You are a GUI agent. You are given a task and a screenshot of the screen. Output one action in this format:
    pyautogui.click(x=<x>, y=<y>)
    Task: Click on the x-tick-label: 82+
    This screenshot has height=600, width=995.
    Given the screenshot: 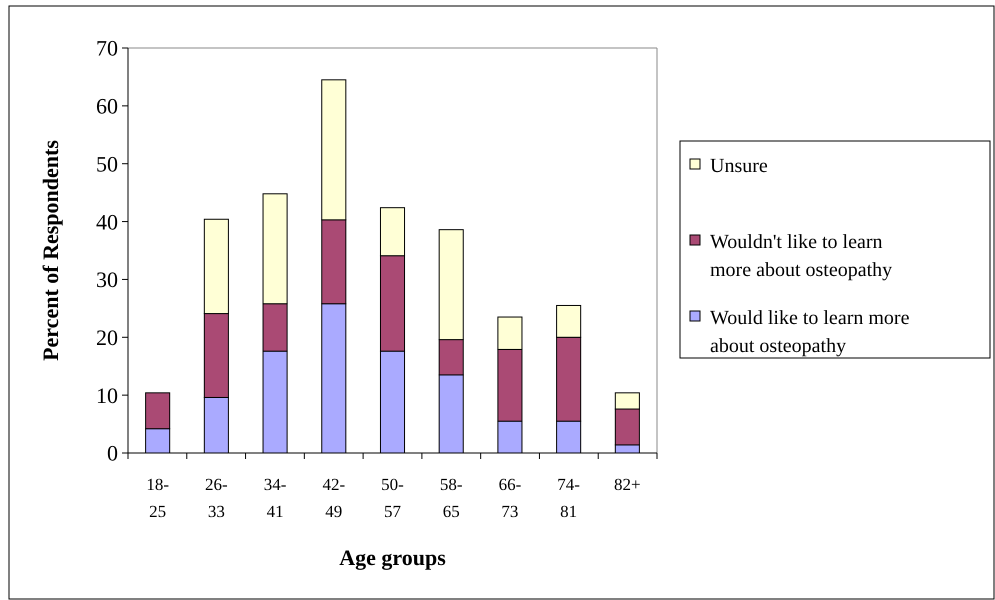 What is the action you would take?
    pyautogui.click(x=627, y=484)
    